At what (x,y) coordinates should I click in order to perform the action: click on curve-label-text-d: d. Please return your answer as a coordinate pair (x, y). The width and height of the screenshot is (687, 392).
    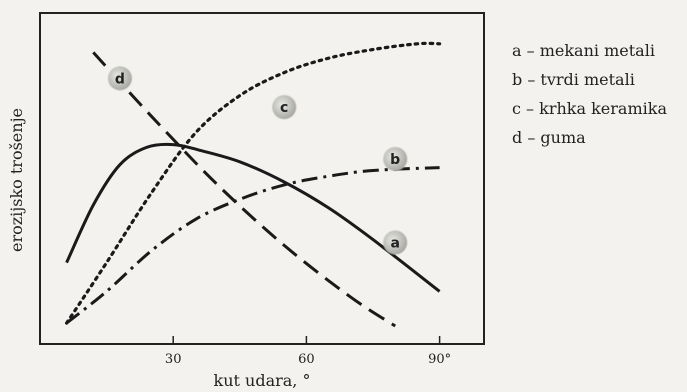
    Looking at the image, I should click on (120, 79).